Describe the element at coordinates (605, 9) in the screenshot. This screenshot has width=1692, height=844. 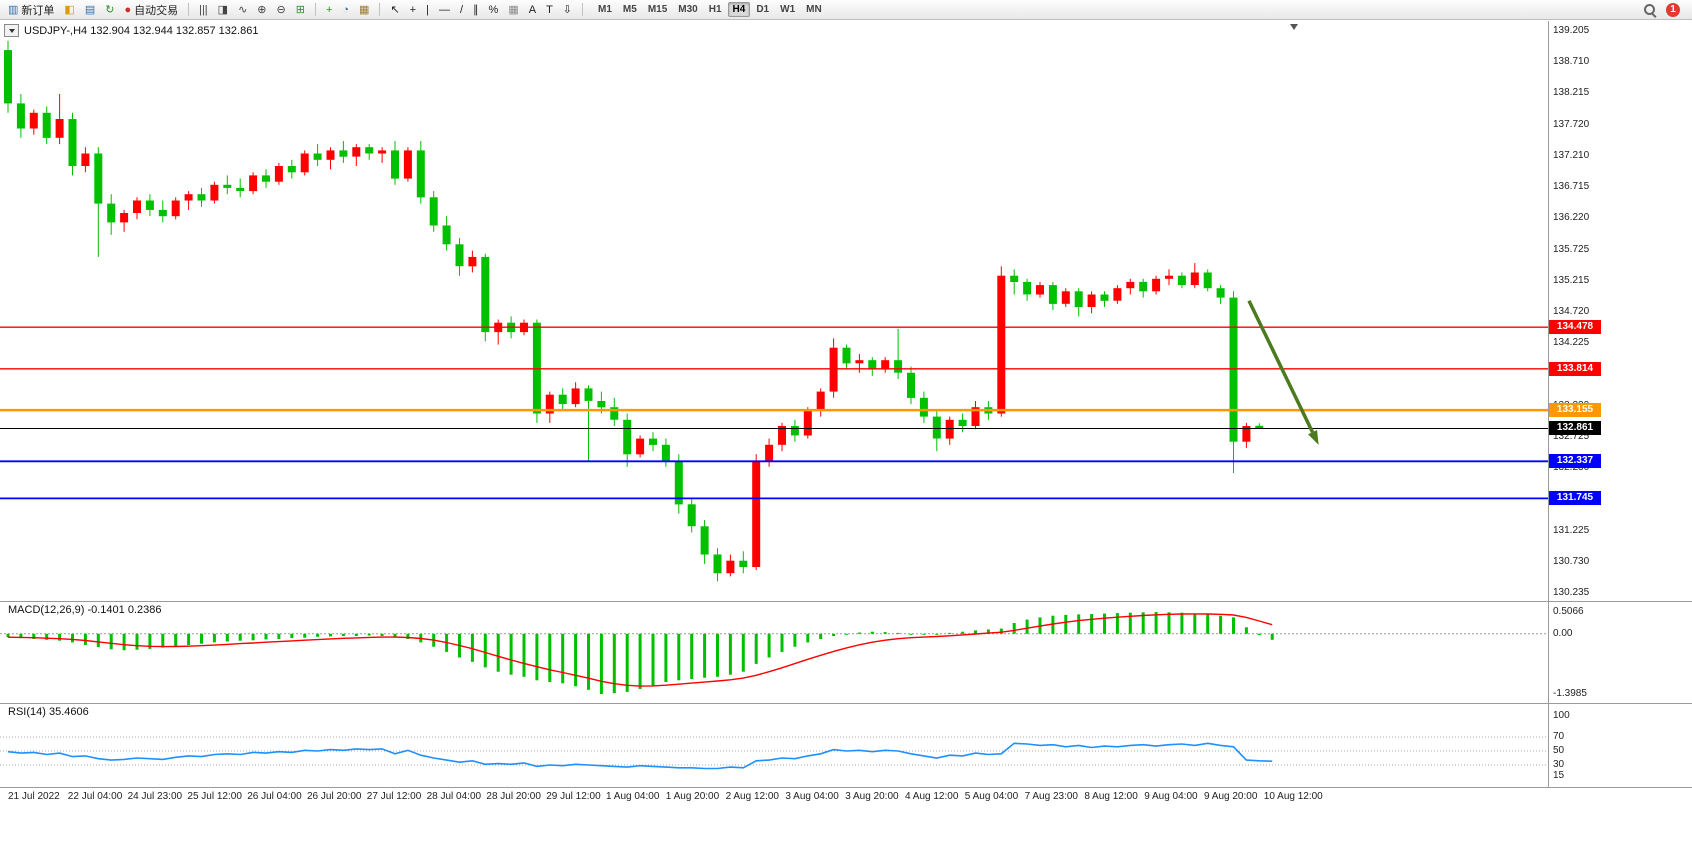
I see `timeframe-m1: M1` at that location.